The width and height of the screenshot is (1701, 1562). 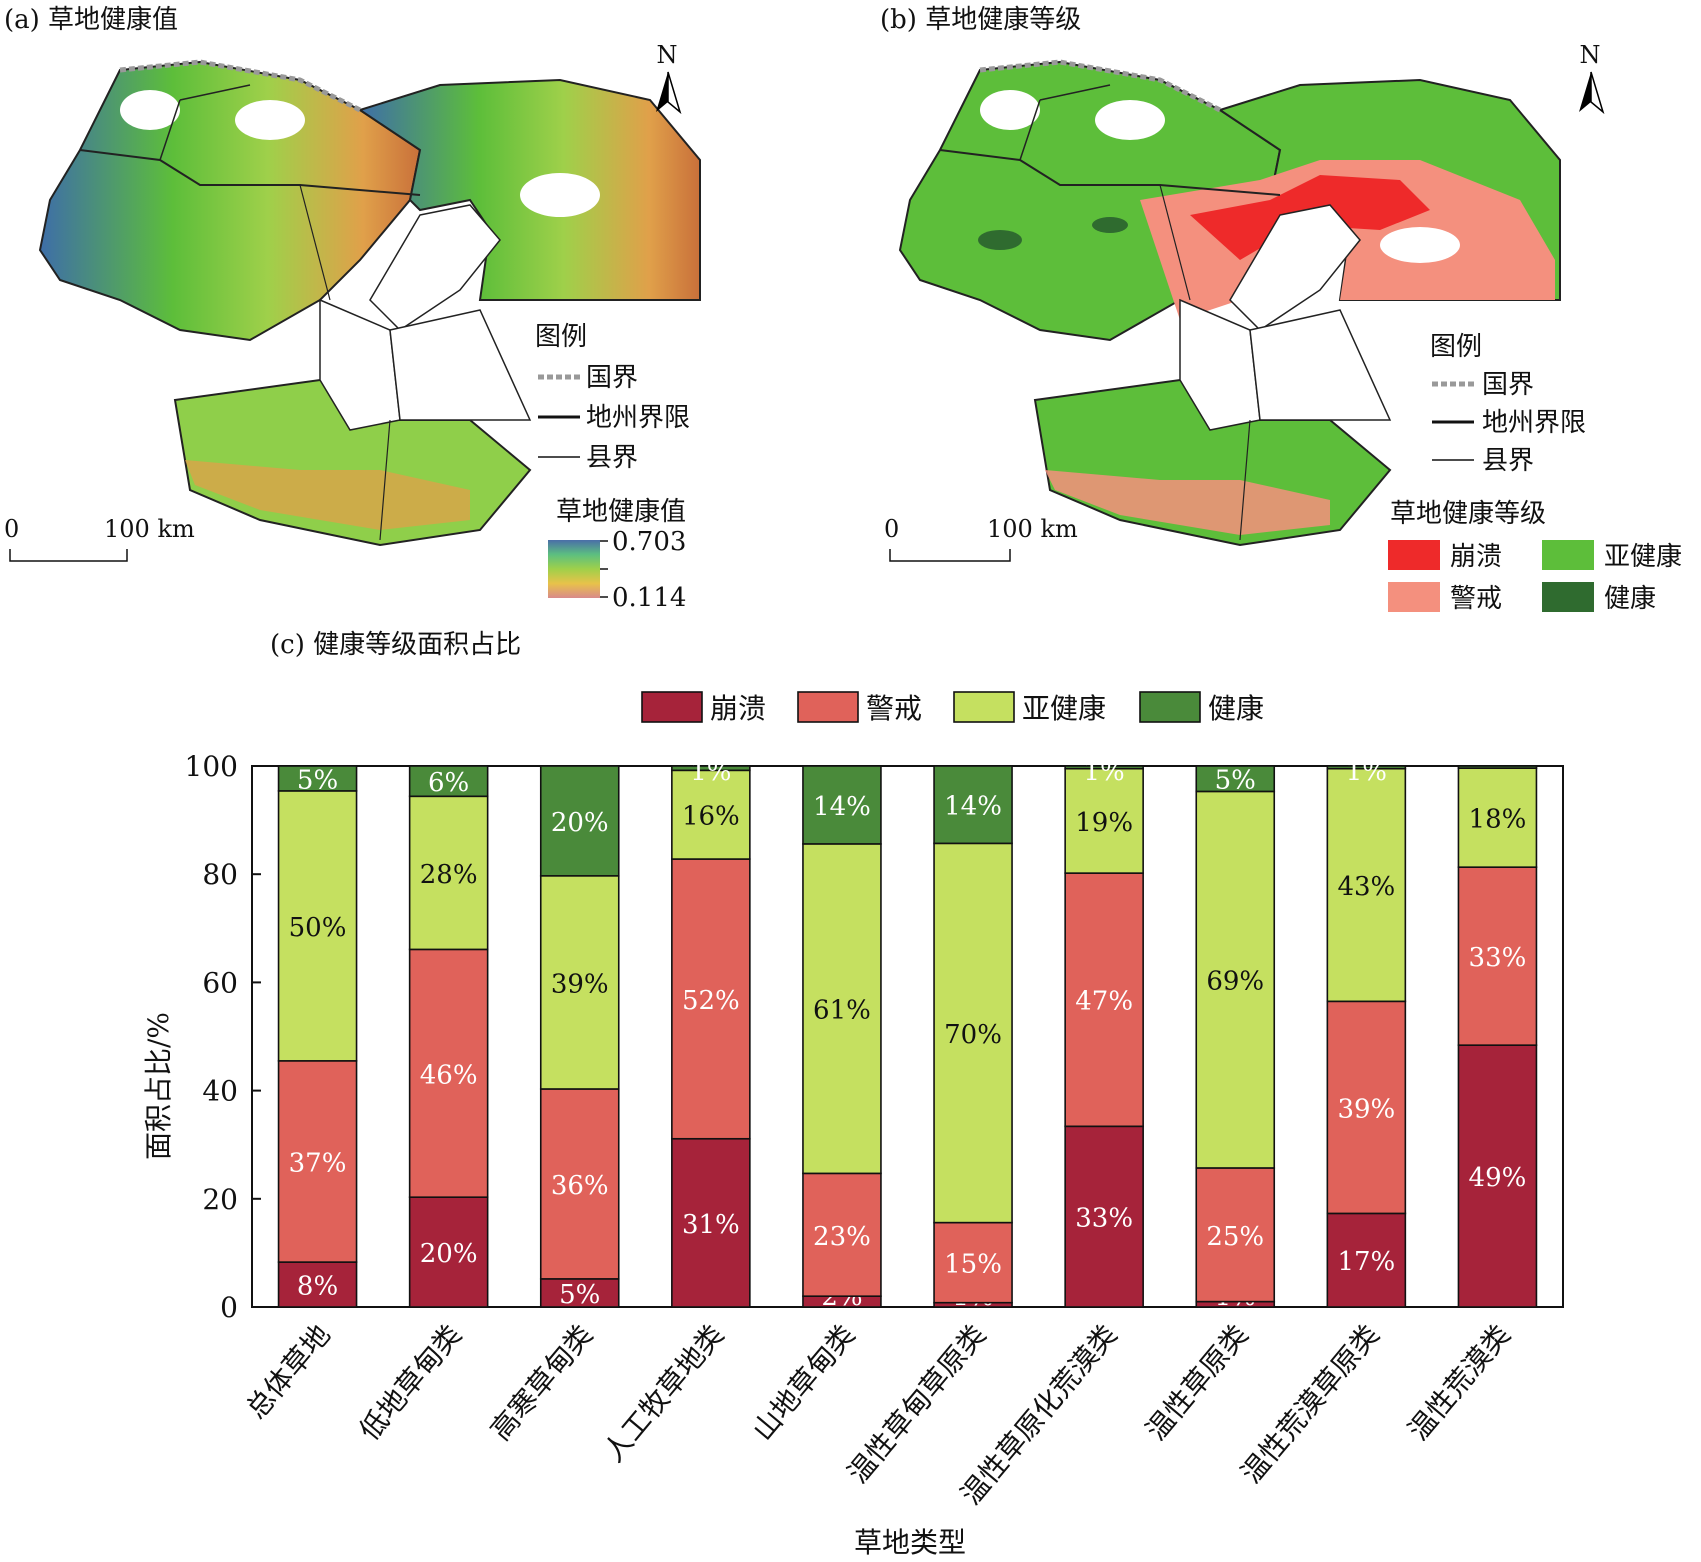 I want to click on x-tick-label: 低地草甸类, so click(x=410, y=1382).